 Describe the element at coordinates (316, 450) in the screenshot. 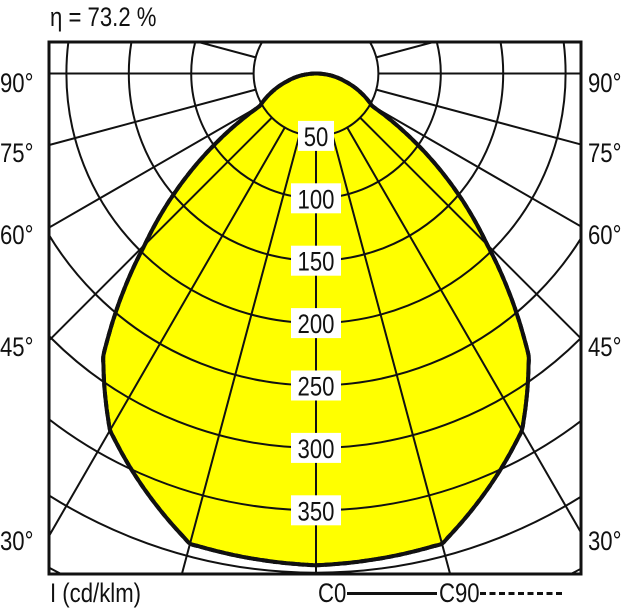

I see `radial-tick-300: 300` at that location.